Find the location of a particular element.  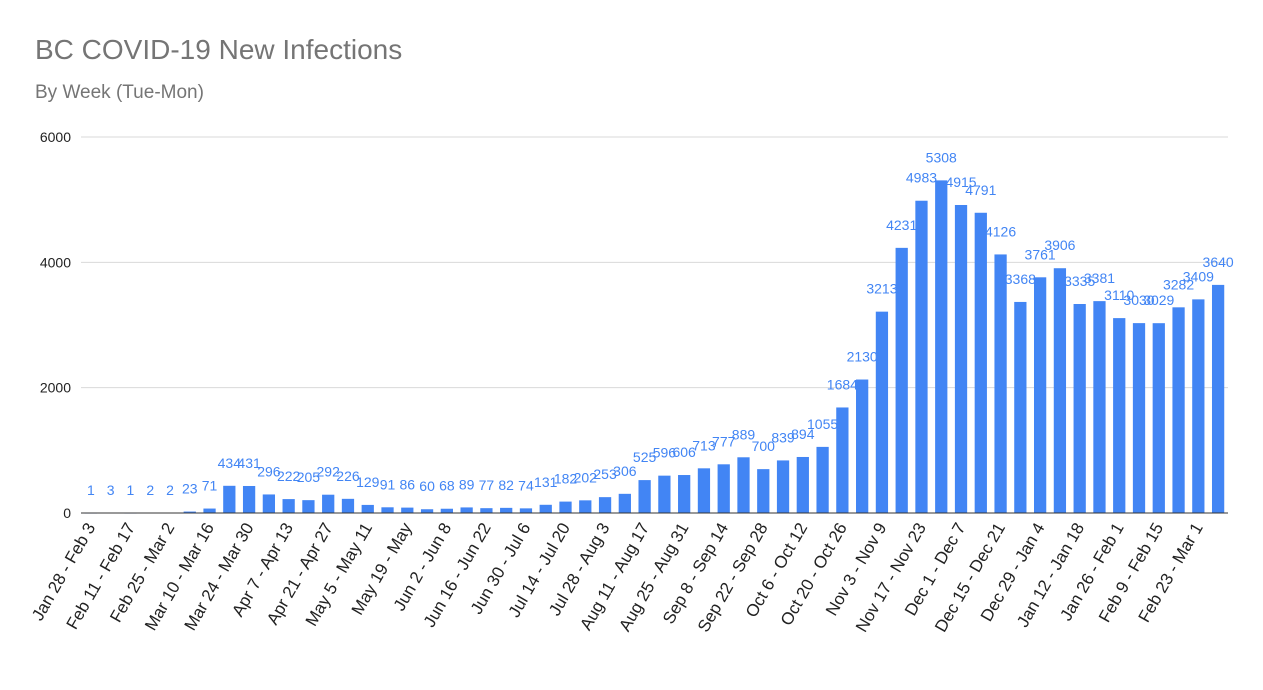

data-label: 606 is located at coordinates (684, 452).